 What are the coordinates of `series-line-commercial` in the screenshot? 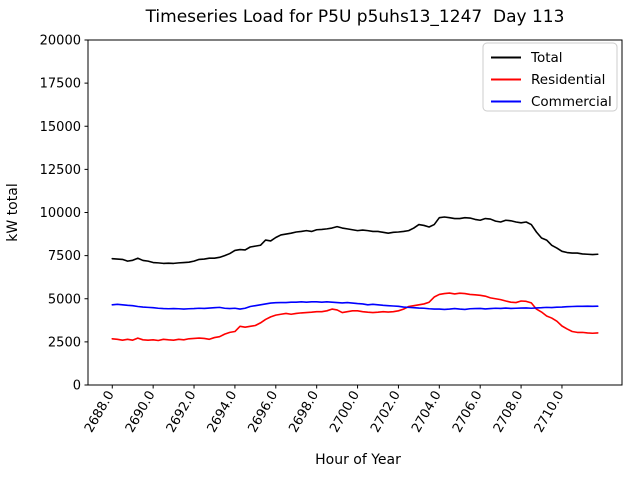 It's located at (355, 306).